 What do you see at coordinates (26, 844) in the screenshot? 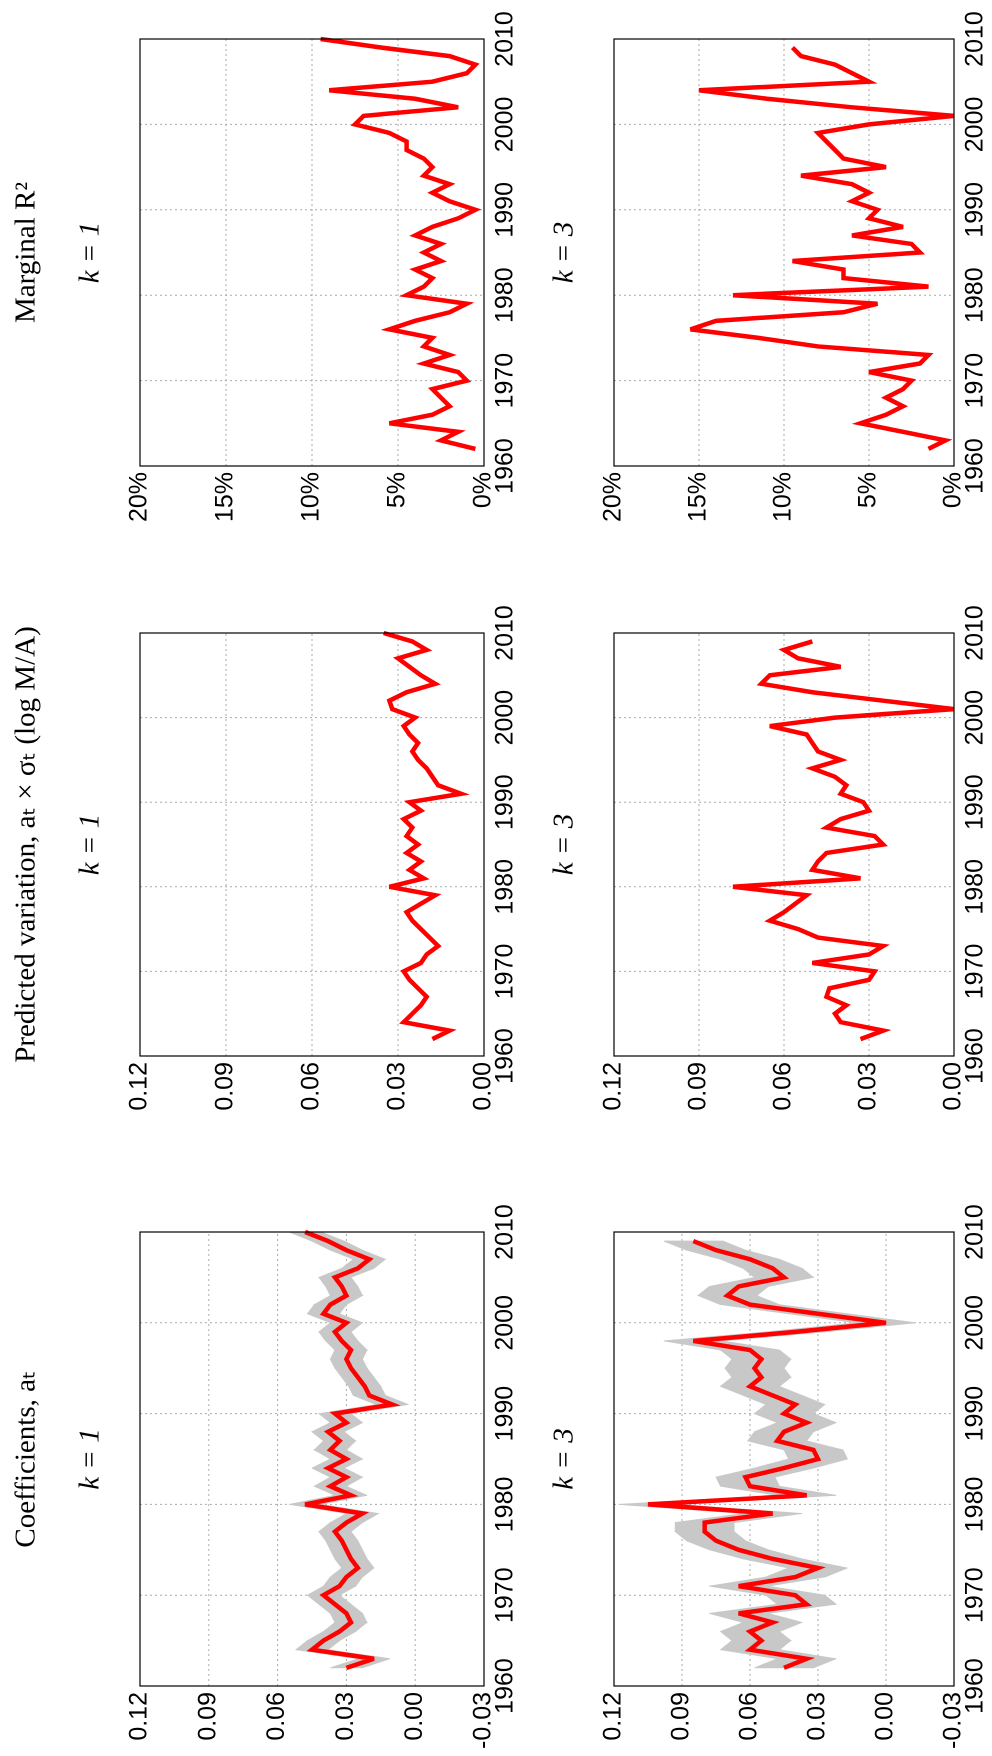
I see `column-title: Predicted variation, aₜ × σₜ (log M/A)` at bounding box center [26, 844].